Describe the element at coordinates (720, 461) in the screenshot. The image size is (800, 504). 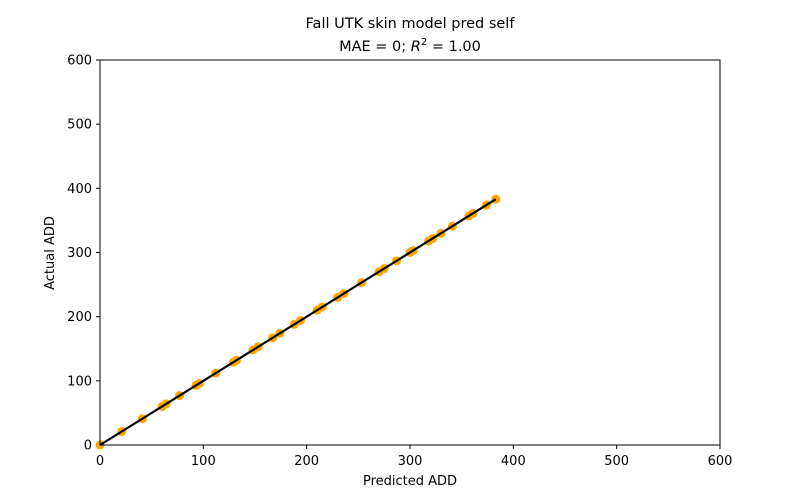
I see `x-tick-label: 600` at that location.